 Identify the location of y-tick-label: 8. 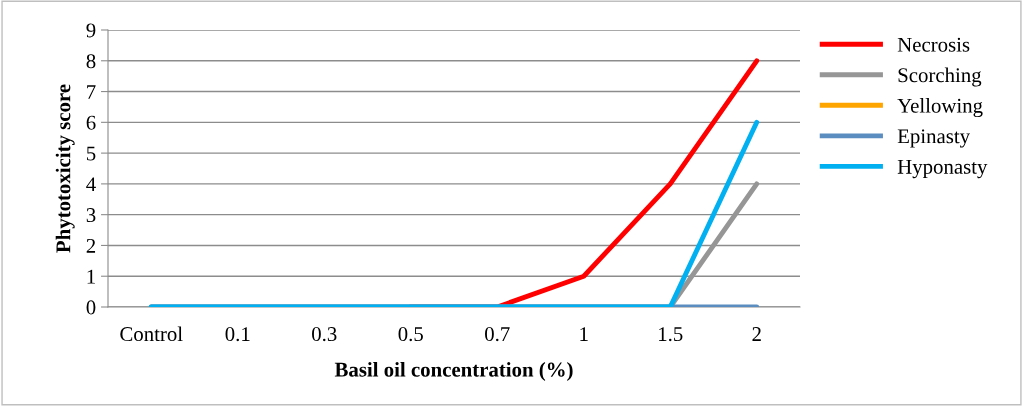
(91, 61).